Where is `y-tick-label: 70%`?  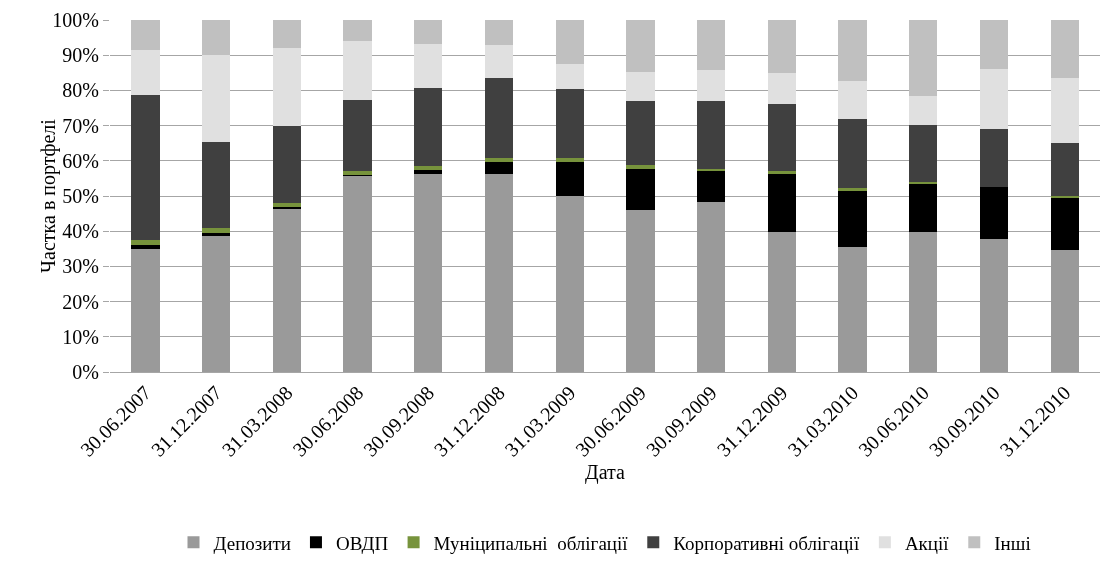 y-tick-label: 70% is located at coordinates (80, 125).